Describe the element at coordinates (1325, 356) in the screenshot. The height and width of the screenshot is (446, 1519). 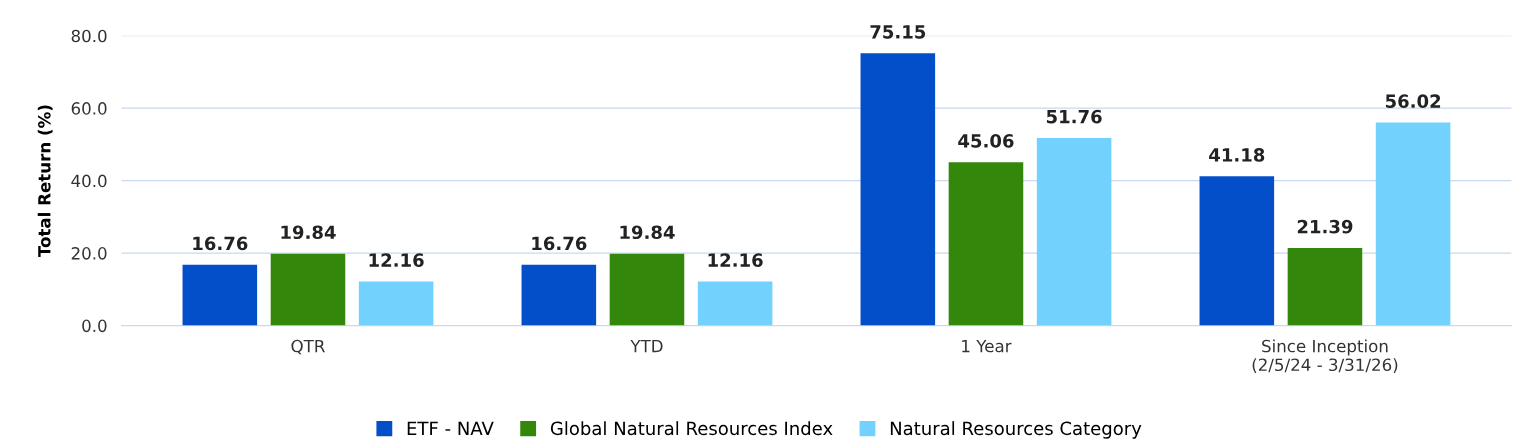
I see `x-tick-label: Since Inception (2/5/24 - 3/31/26)` at that location.